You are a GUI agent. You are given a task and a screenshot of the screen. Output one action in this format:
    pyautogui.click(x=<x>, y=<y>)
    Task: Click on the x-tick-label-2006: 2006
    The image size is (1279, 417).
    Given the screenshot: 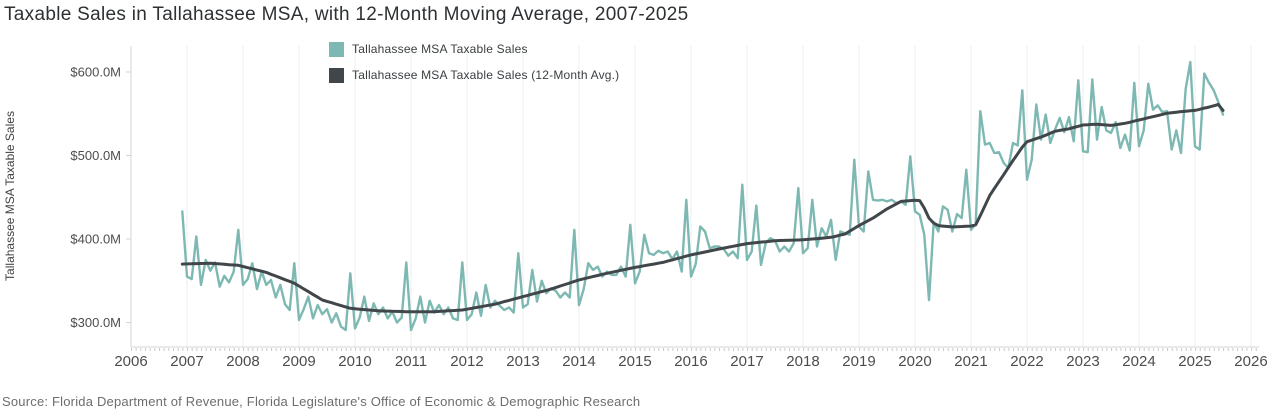 What is the action you would take?
    pyautogui.click(x=130, y=361)
    